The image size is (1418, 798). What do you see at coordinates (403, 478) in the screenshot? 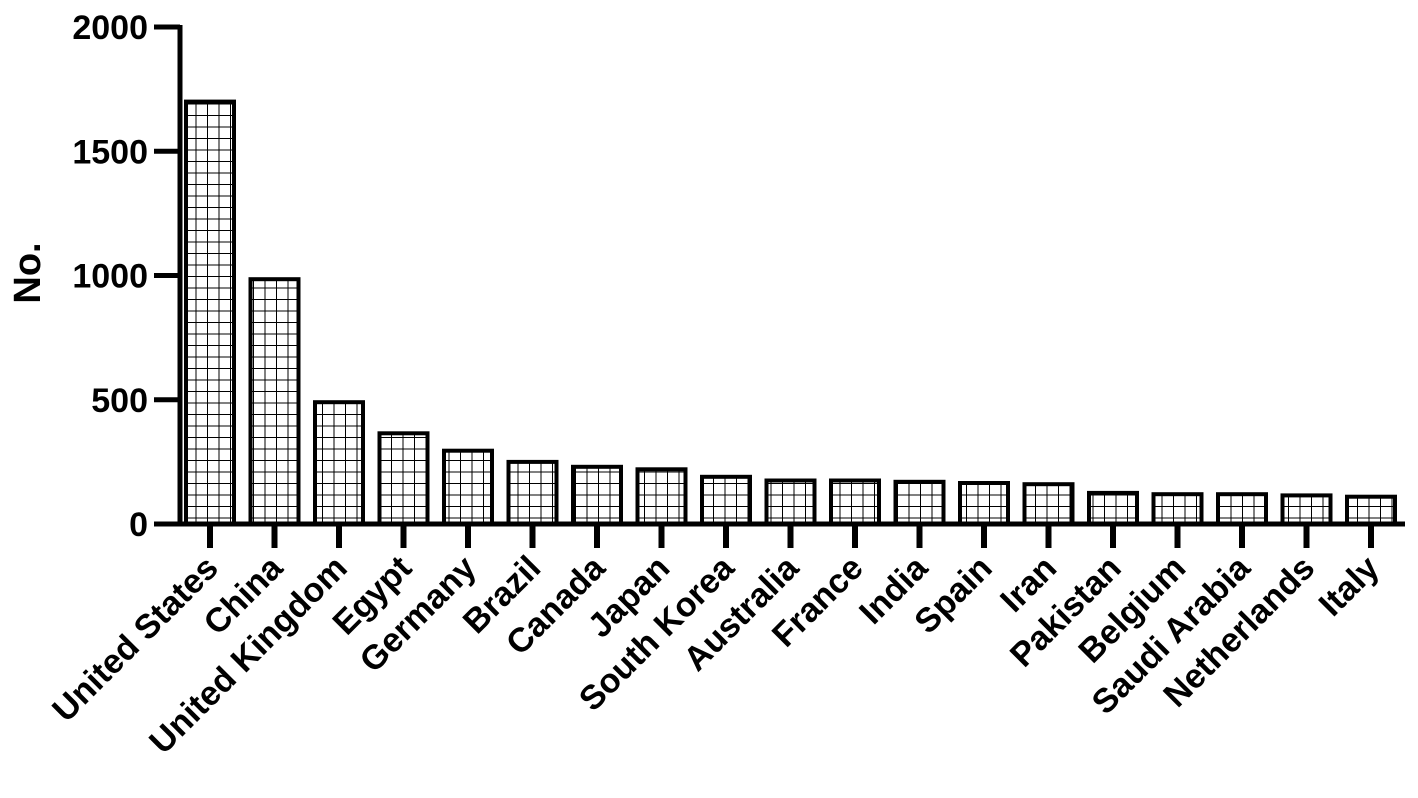
I see `bar-egypt` at bounding box center [403, 478].